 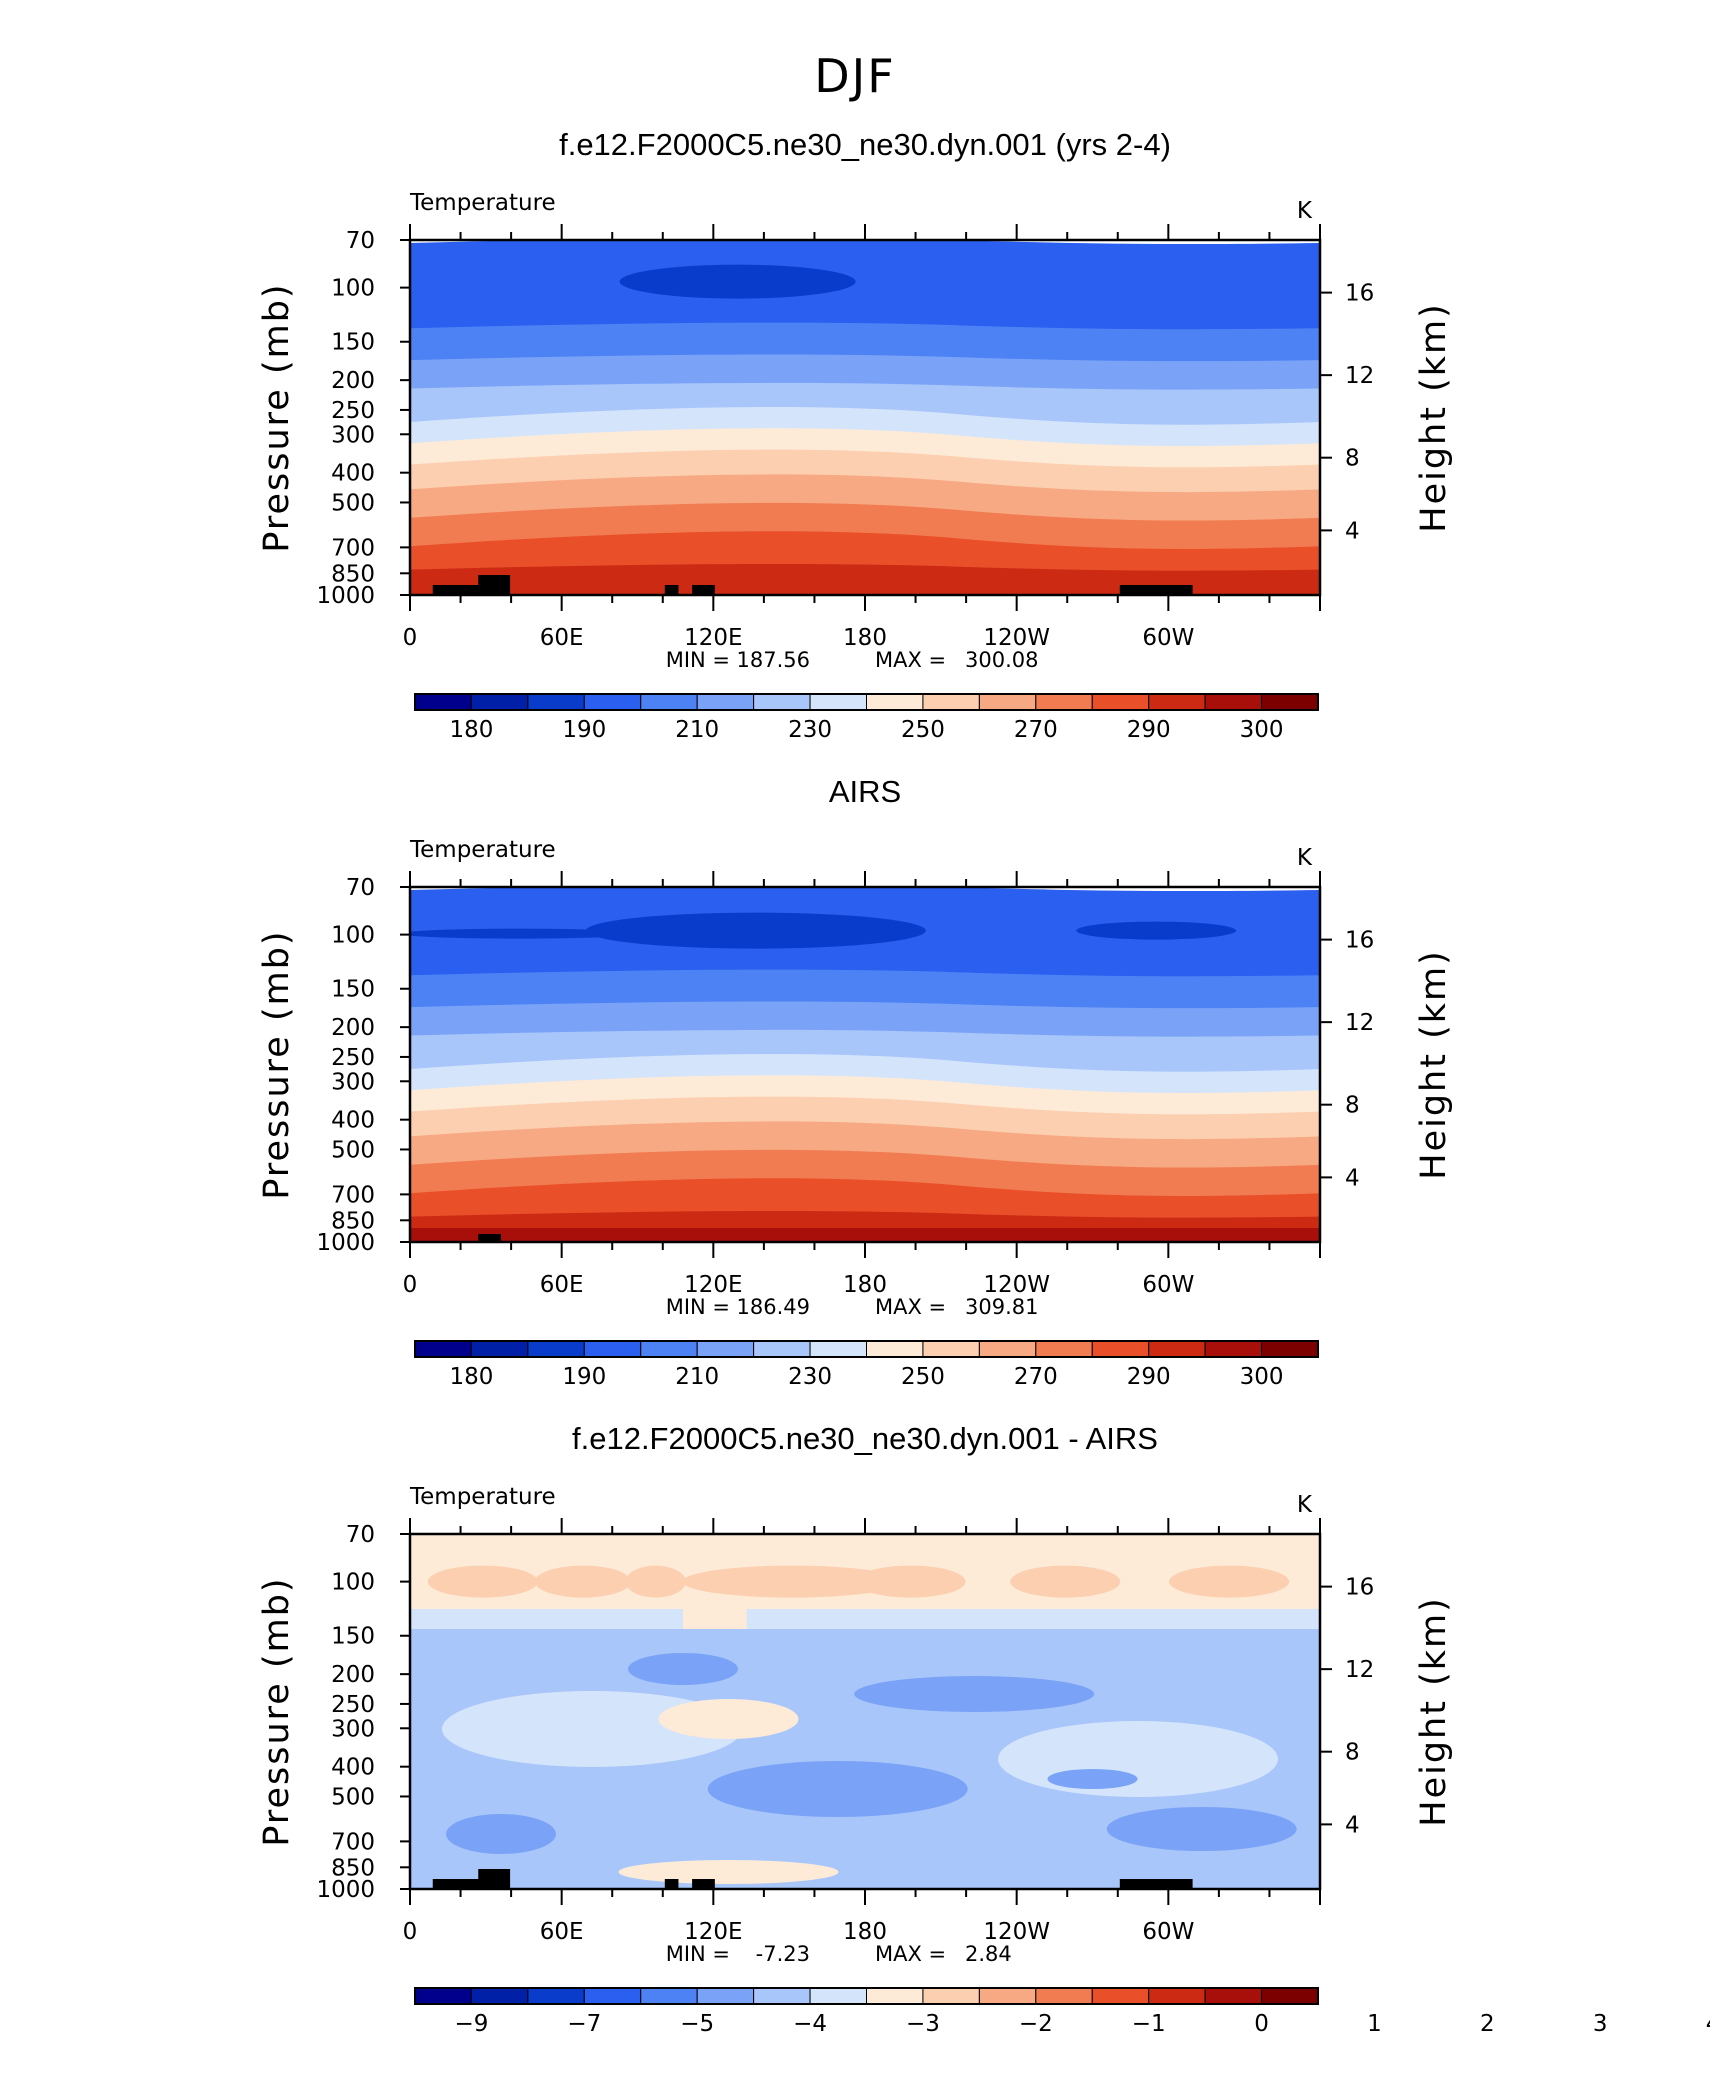 I want to click on min-value: 187.56, so click(x=773, y=660).